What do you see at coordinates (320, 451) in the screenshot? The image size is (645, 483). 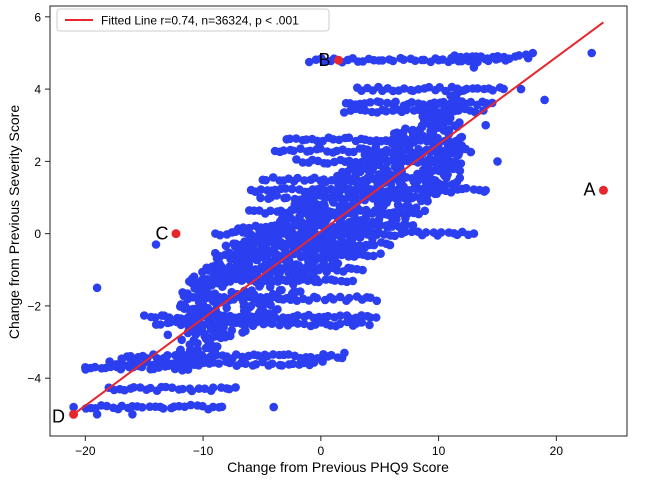 I see `x-tick-label: 0` at bounding box center [320, 451].